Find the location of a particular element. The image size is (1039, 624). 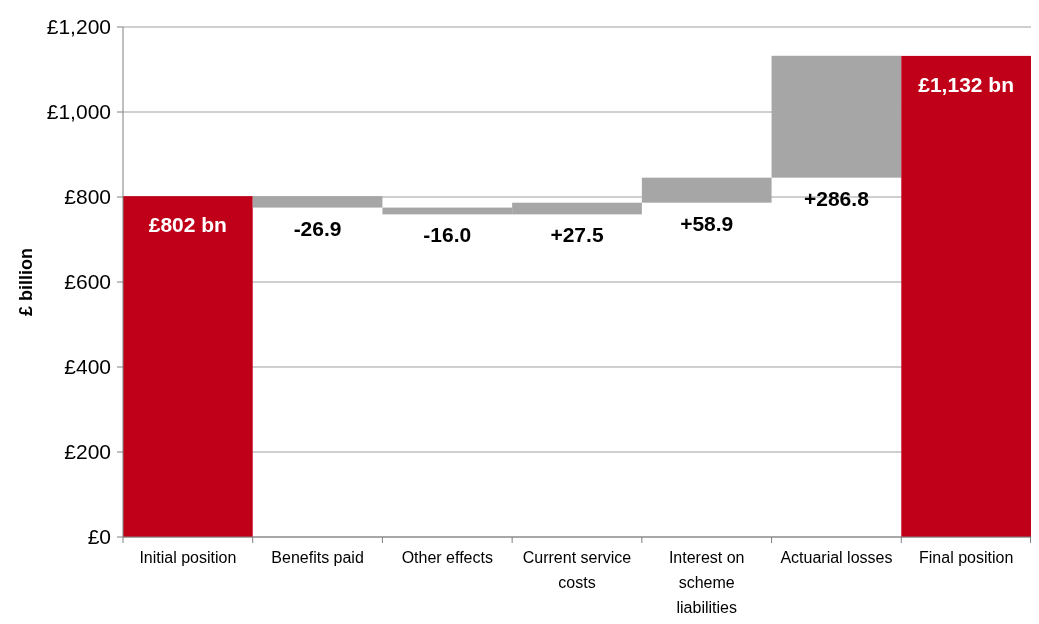

y-tick-label: £1,000 is located at coordinates (78, 112).